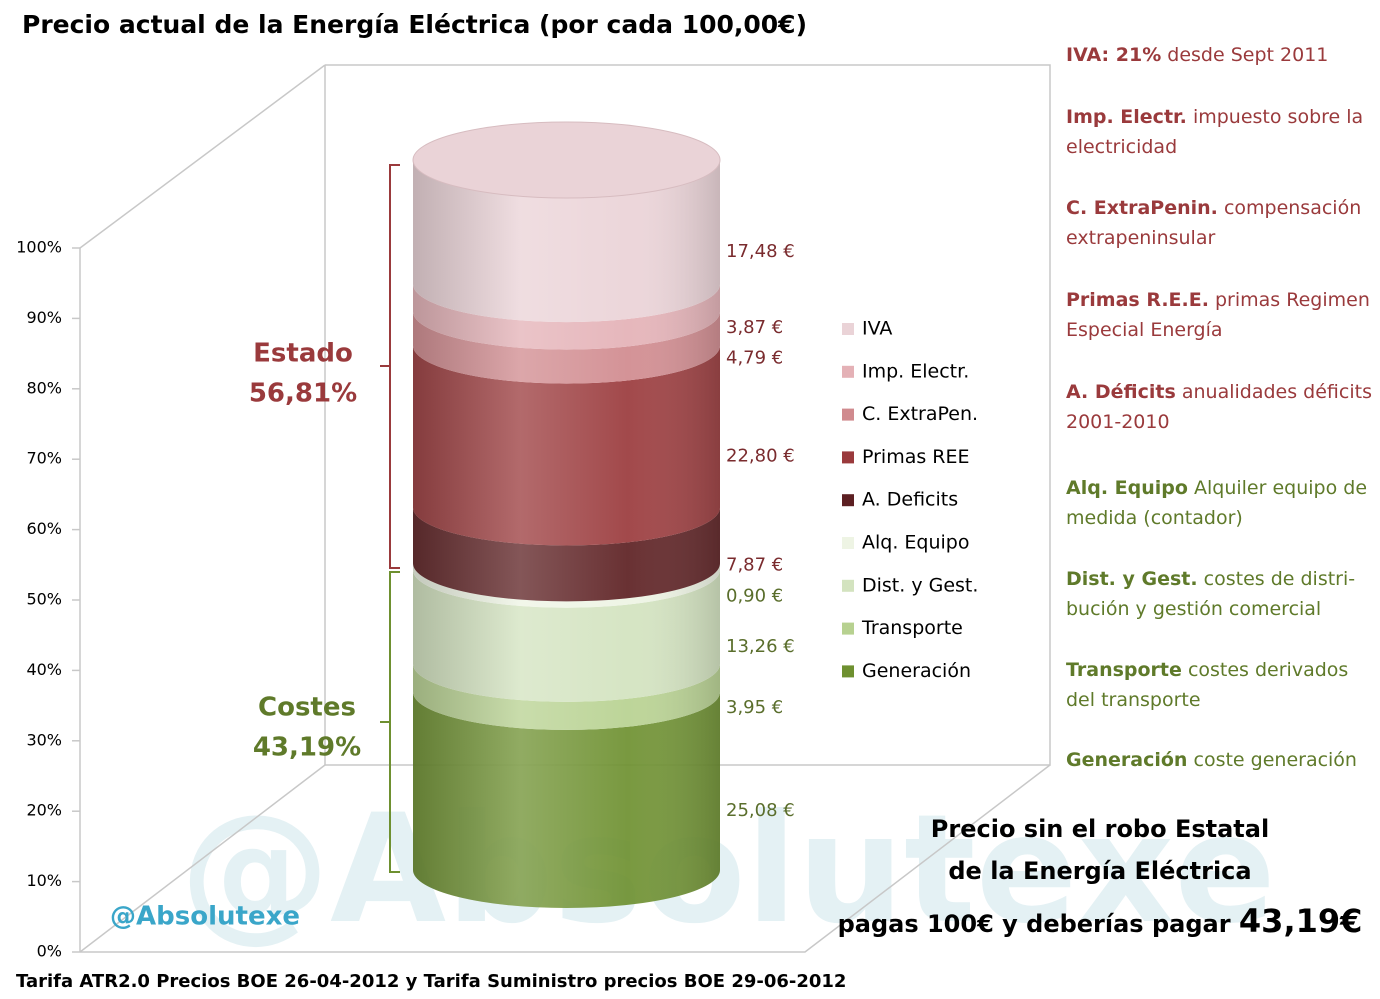  Describe the element at coordinates (912, 628) in the screenshot. I see `legend-label: Transporte` at that location.